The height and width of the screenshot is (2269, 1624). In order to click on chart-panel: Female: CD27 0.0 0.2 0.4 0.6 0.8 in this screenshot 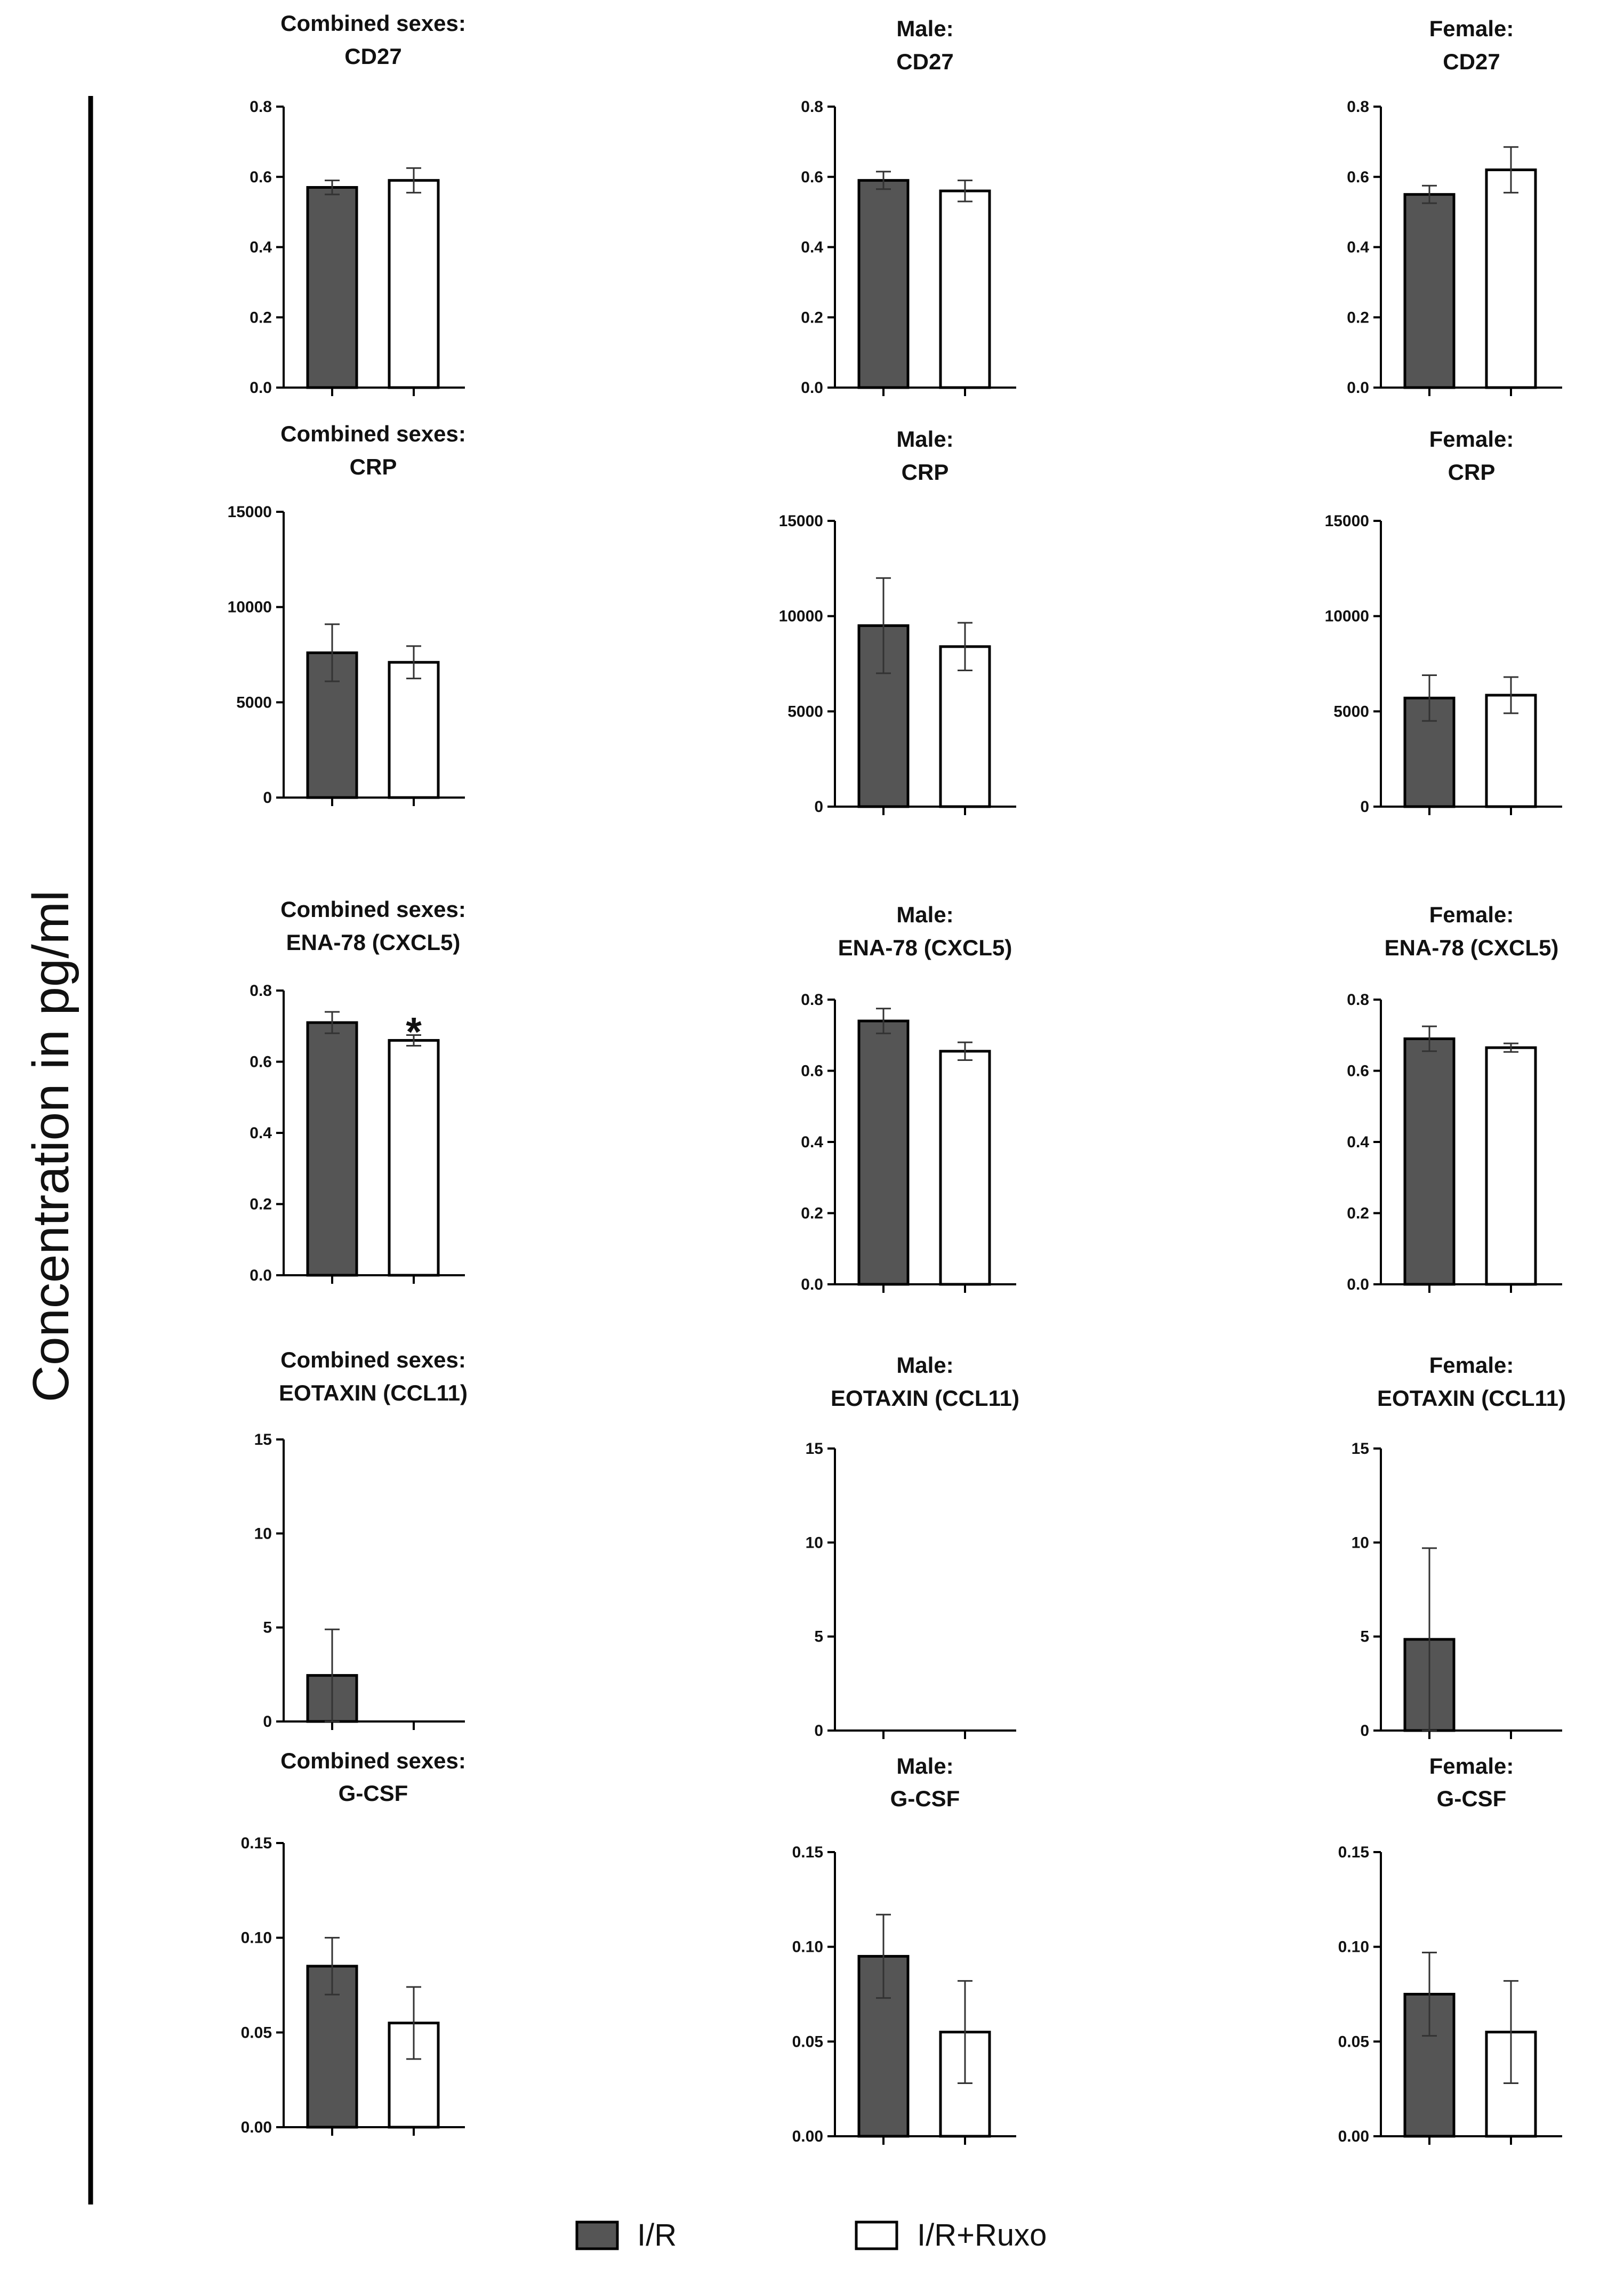, I will do `click(1455, 206)`.